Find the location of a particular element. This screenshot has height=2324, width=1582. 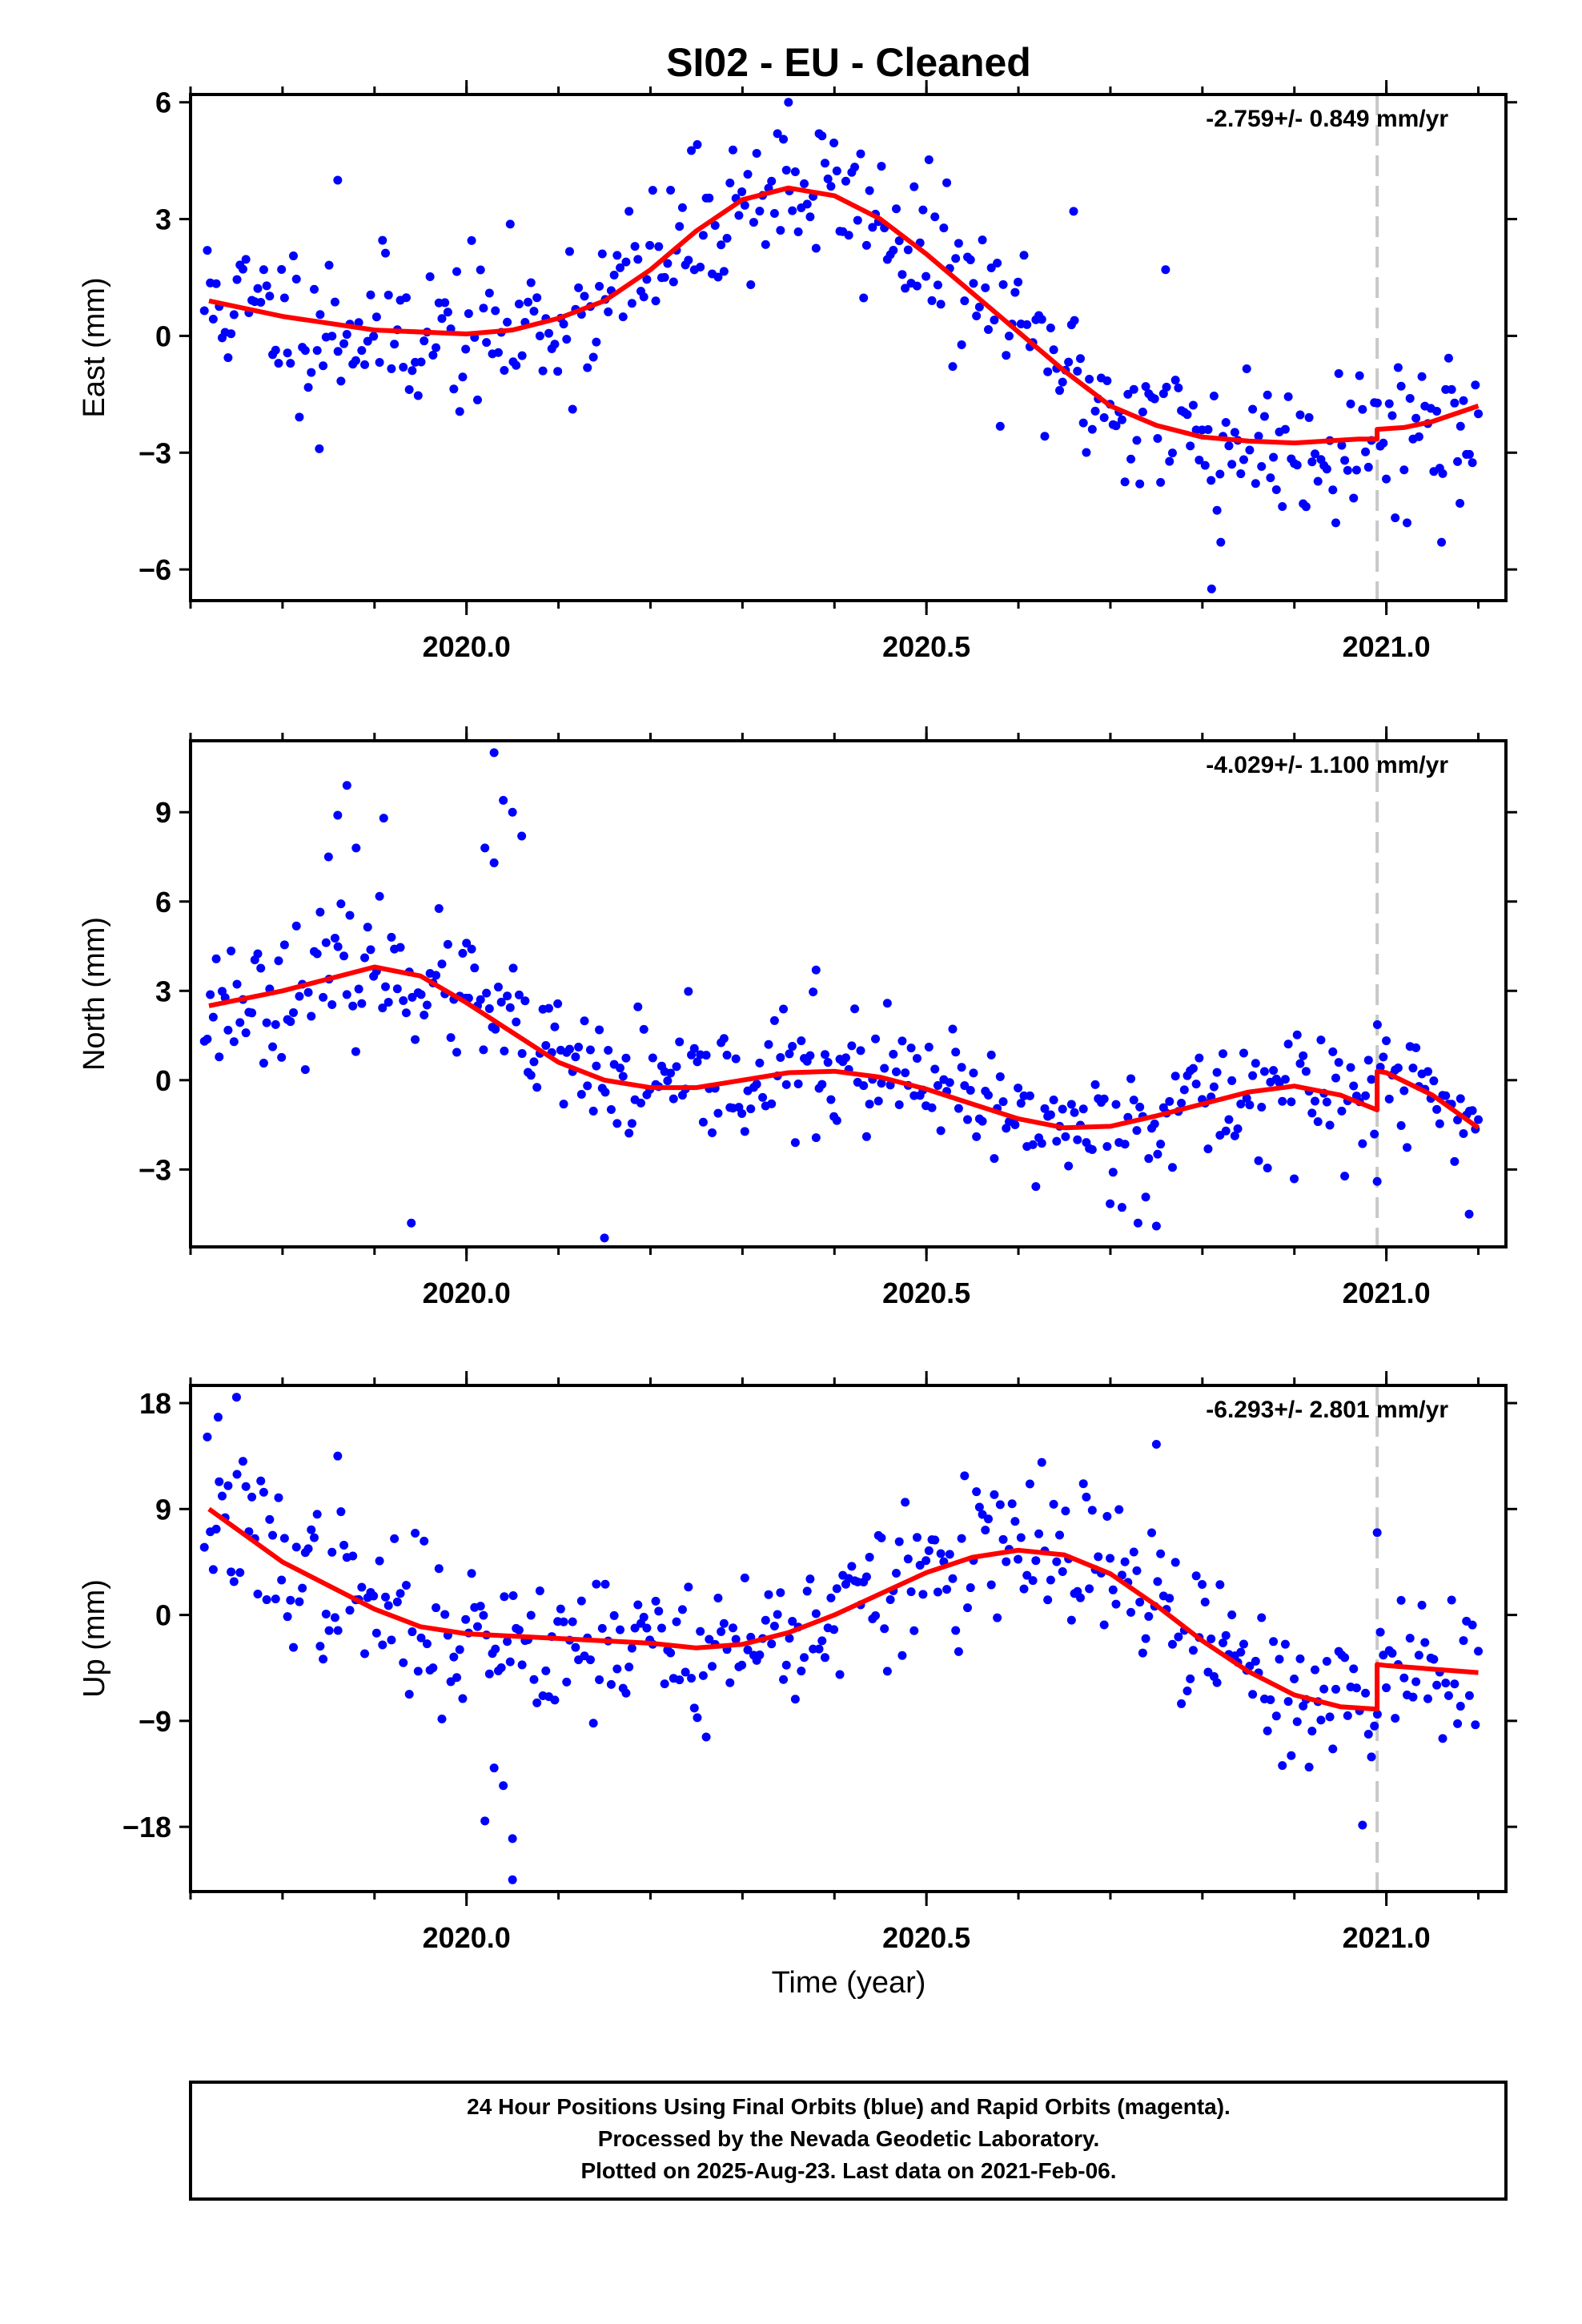

y-axis-label: North (mm) is located at coordinates (94, 994).